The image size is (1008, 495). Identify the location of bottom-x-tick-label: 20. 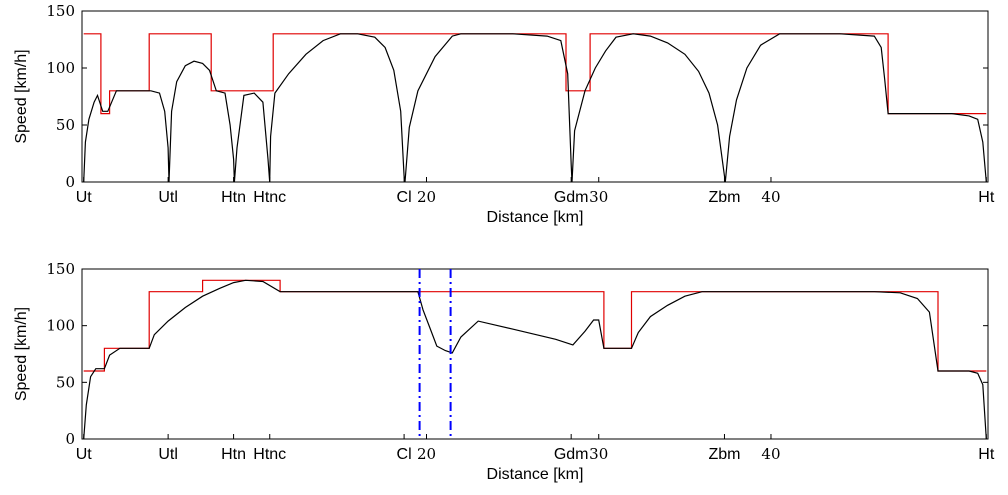
(426, 454).